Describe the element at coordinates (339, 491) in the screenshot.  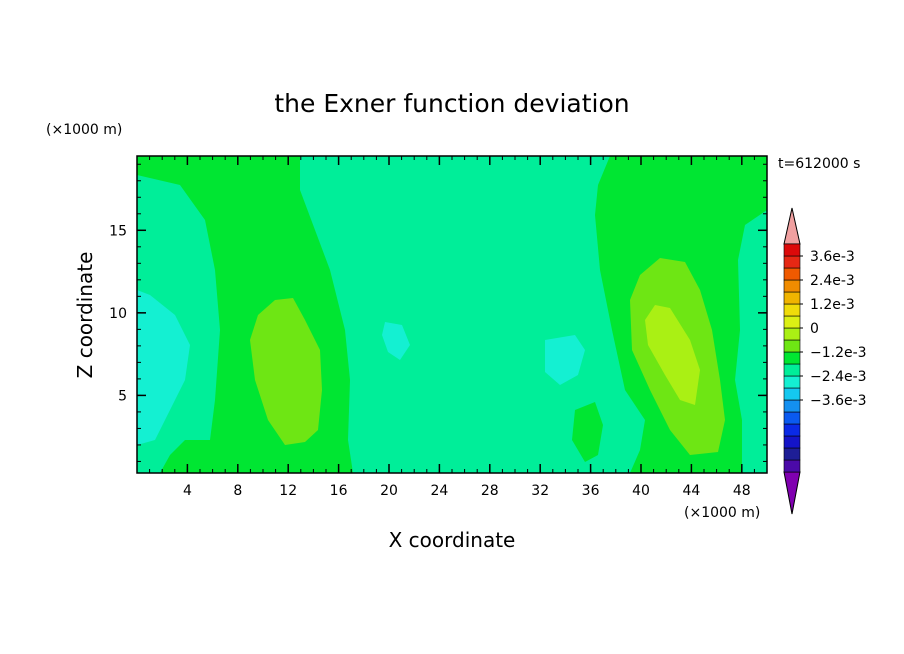
I see `x-tick-label: 16` at that location.